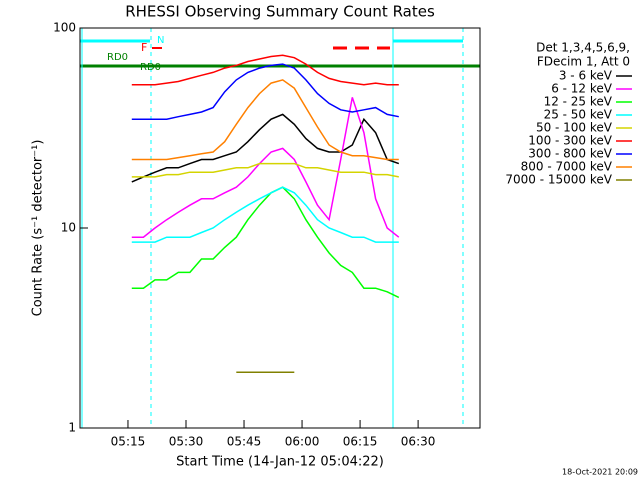 The width and height of the screenshot is (640, 480). What do you see at coordinates (280, 462) in the screenshot?
I see `x-axis-label: Start Time (14-Jan-12 05:04:22)` at bounding box center [280, 462].